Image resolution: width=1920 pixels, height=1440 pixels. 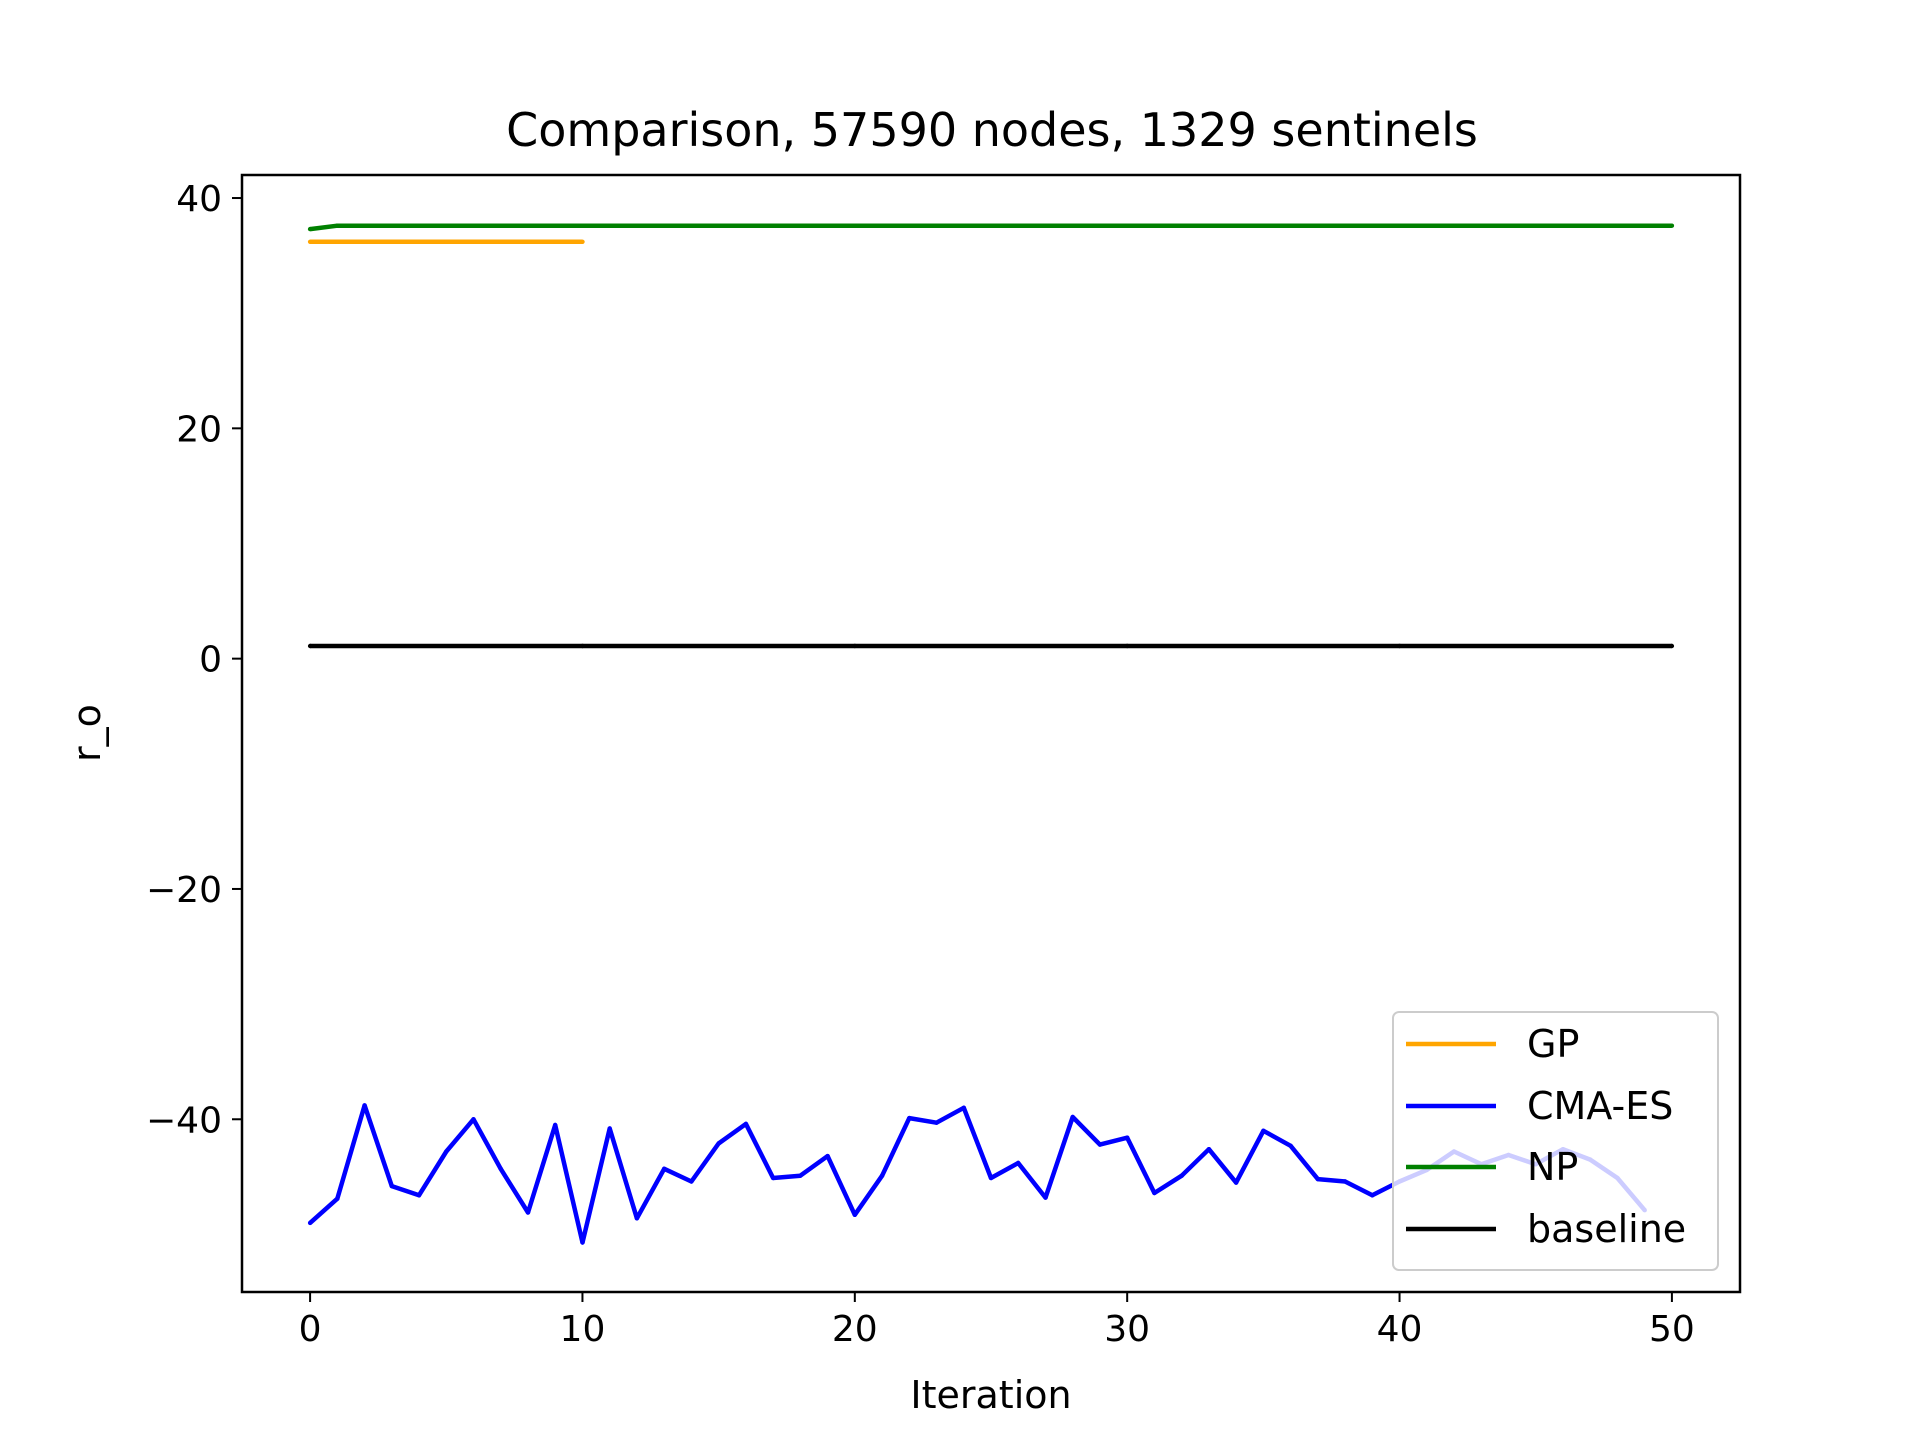 I want to click on y-tick-label: 40, so click(x=199, y=199).